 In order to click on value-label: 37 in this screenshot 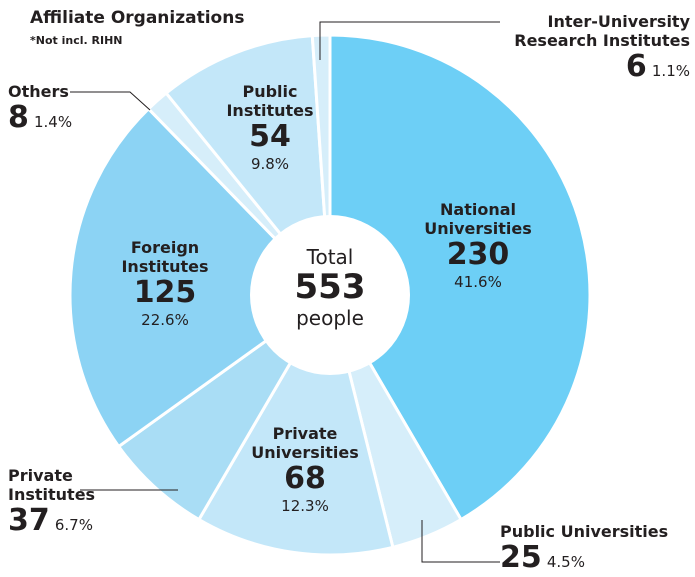, I will do `click(29, 521)`.